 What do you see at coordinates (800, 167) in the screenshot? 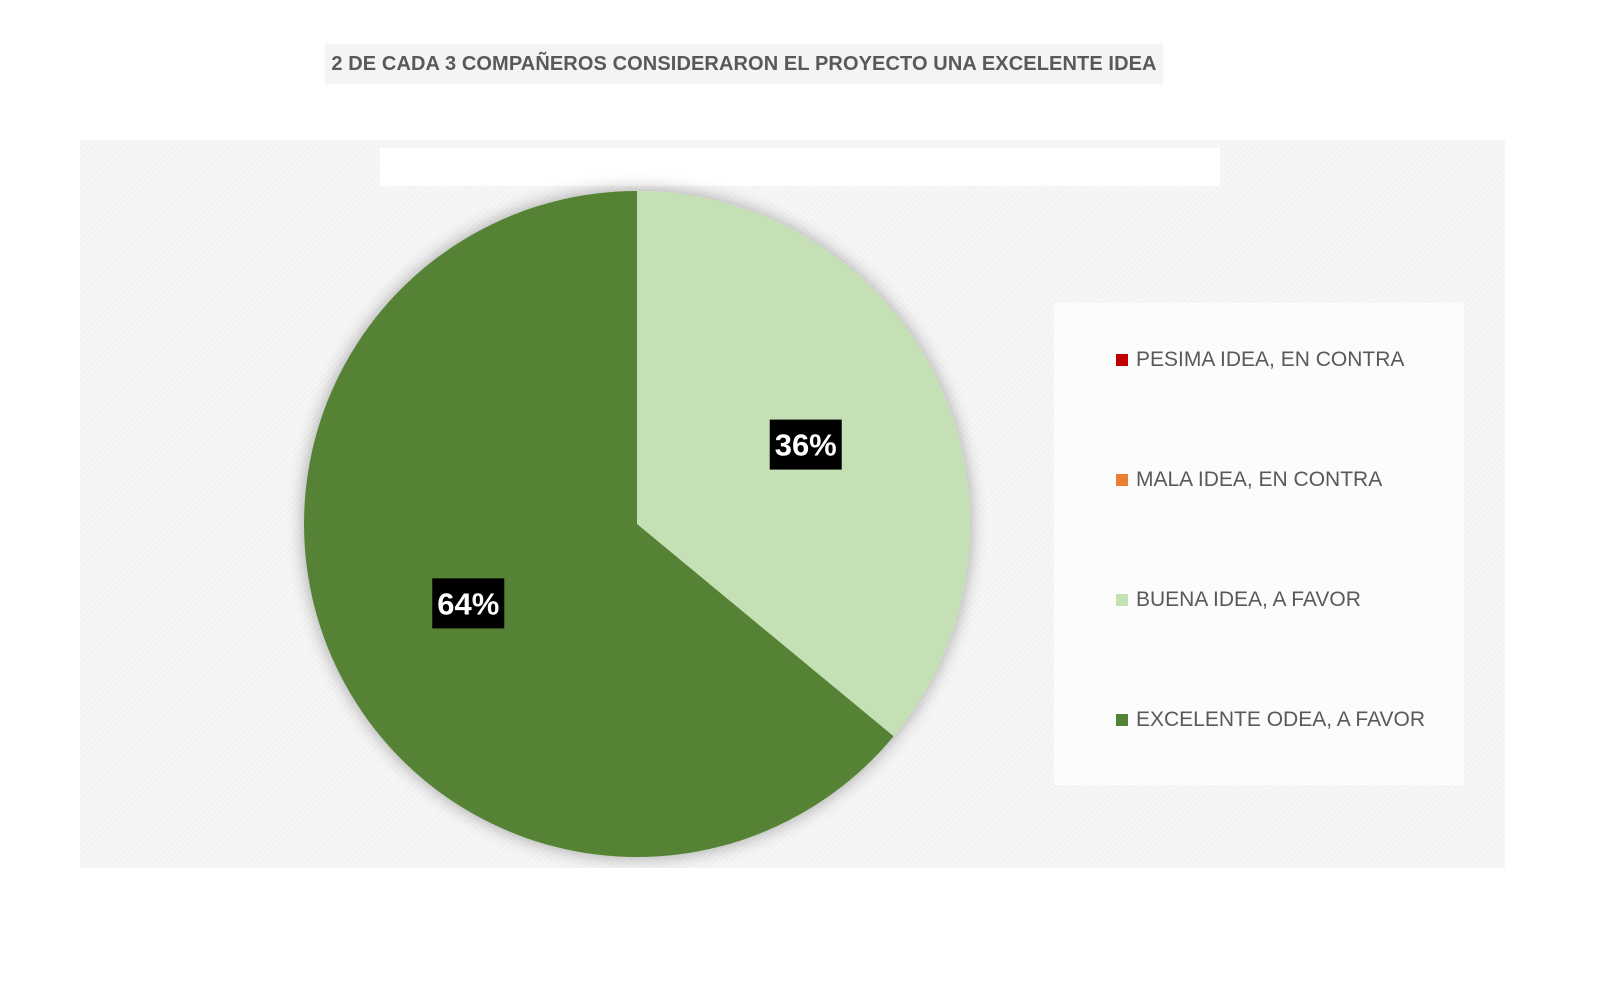
I see `chart-title-strip` at bounding box center [800, 167].